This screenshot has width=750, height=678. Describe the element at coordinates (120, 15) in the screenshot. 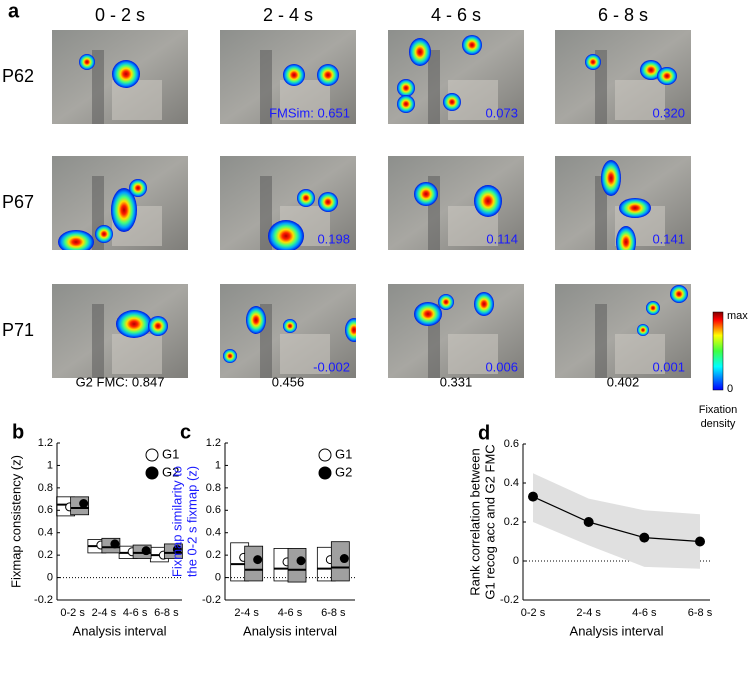

I see `column-title: 0 - 2 s` at that location.